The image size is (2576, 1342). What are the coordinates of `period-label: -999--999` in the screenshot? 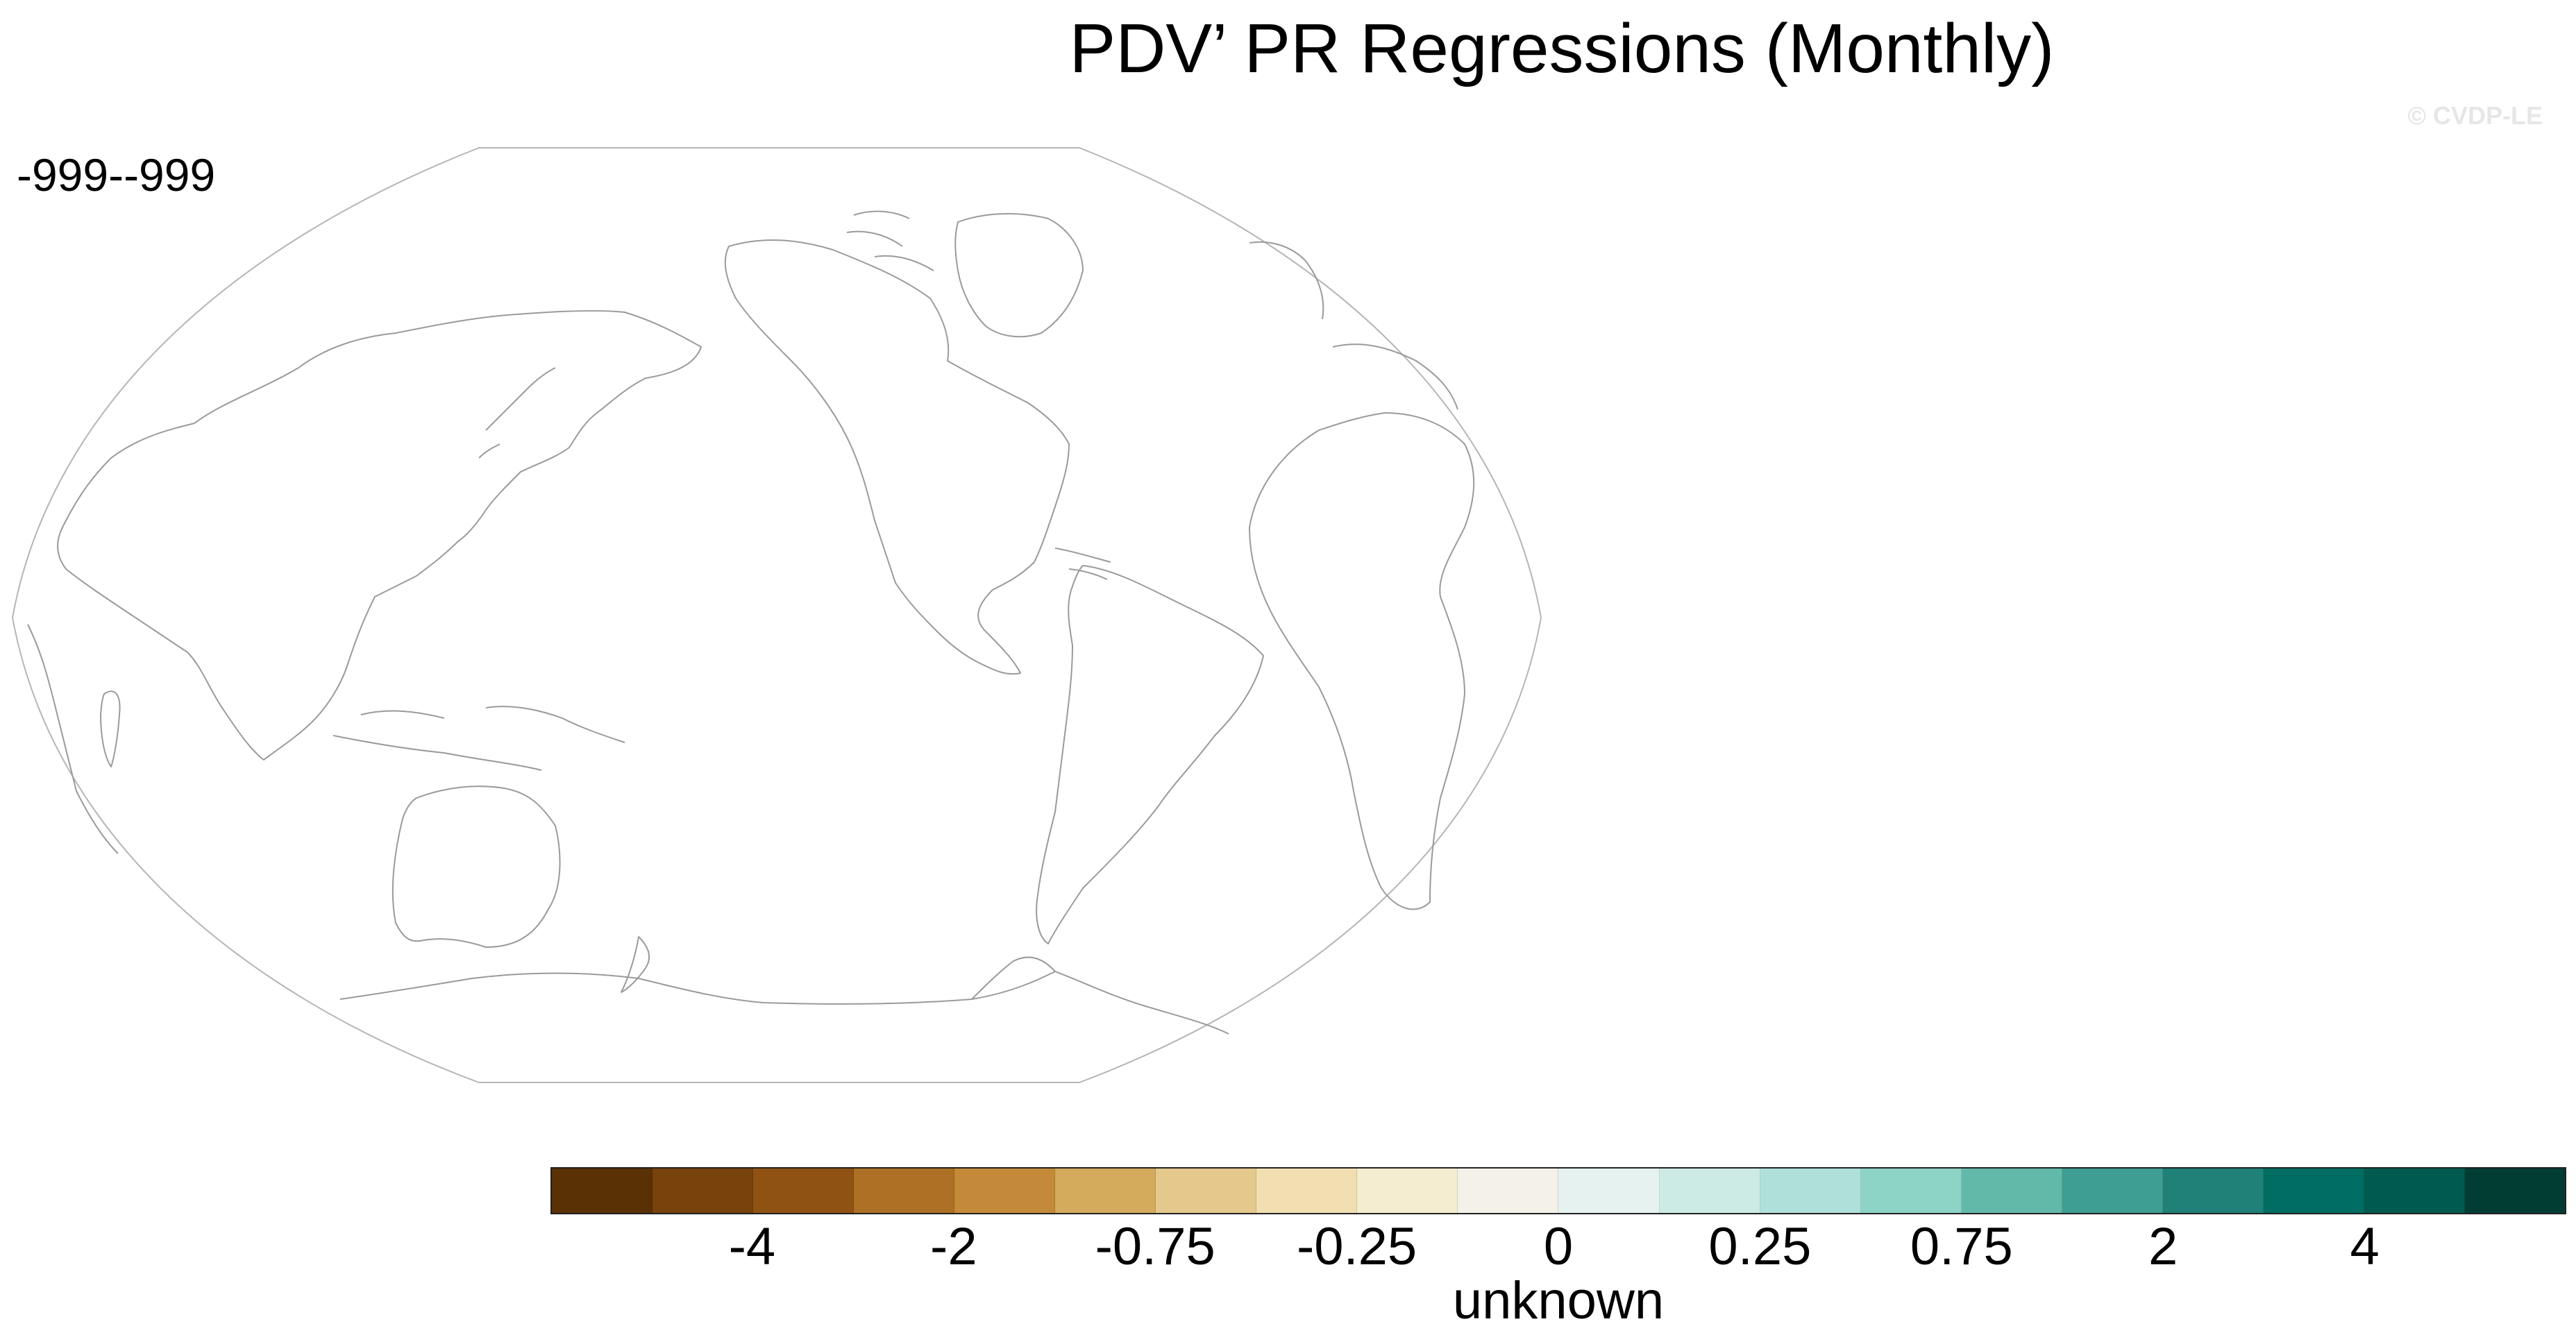 It's located at (116, 175).